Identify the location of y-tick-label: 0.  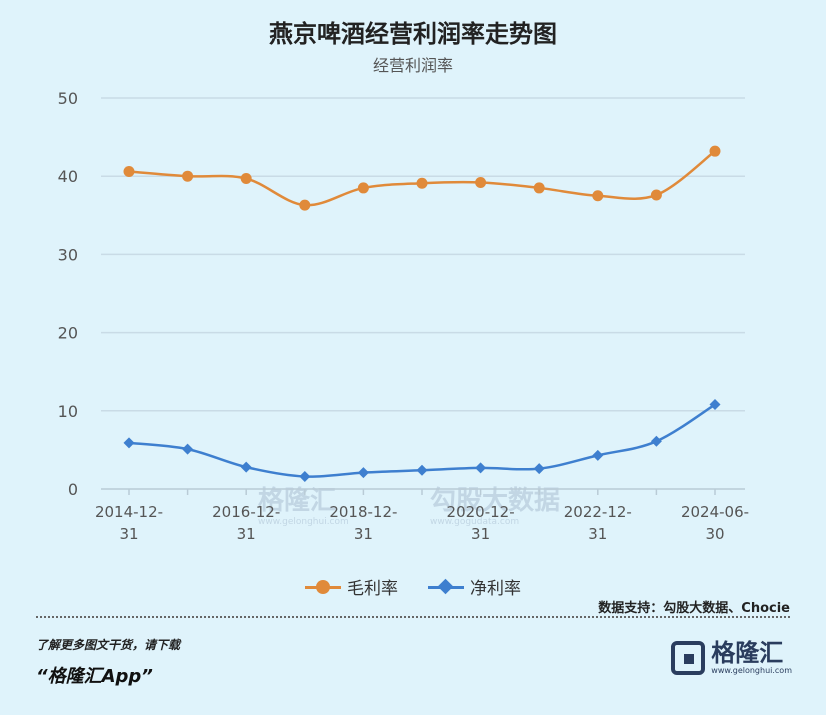
(73, 489).